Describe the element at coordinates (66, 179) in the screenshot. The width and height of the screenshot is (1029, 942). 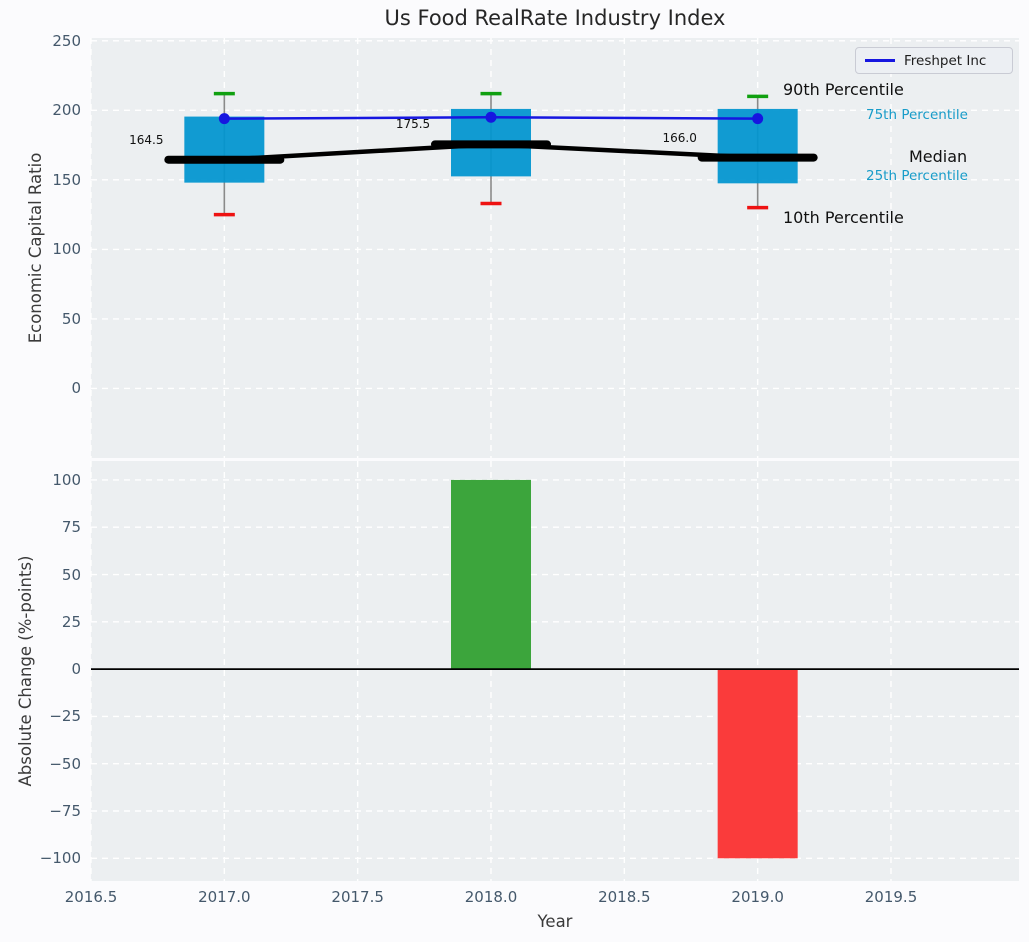
I see `y-tick-label: 150` at that location.